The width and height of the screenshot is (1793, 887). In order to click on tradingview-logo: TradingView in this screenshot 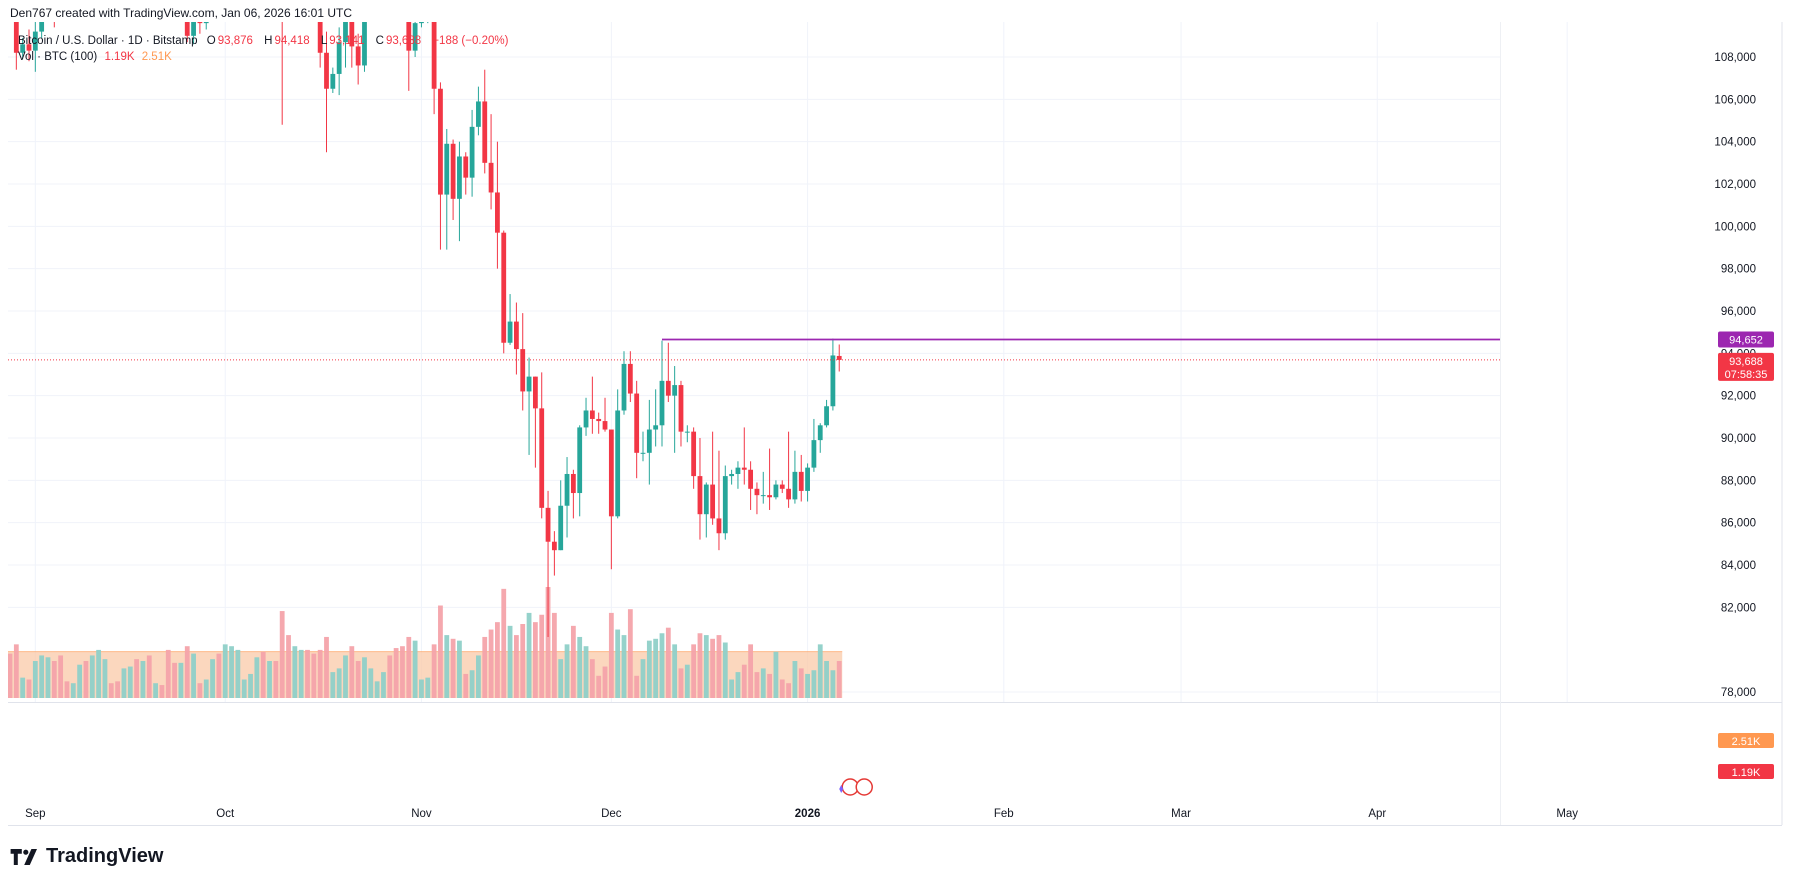, I will do `click(86, 856)`.